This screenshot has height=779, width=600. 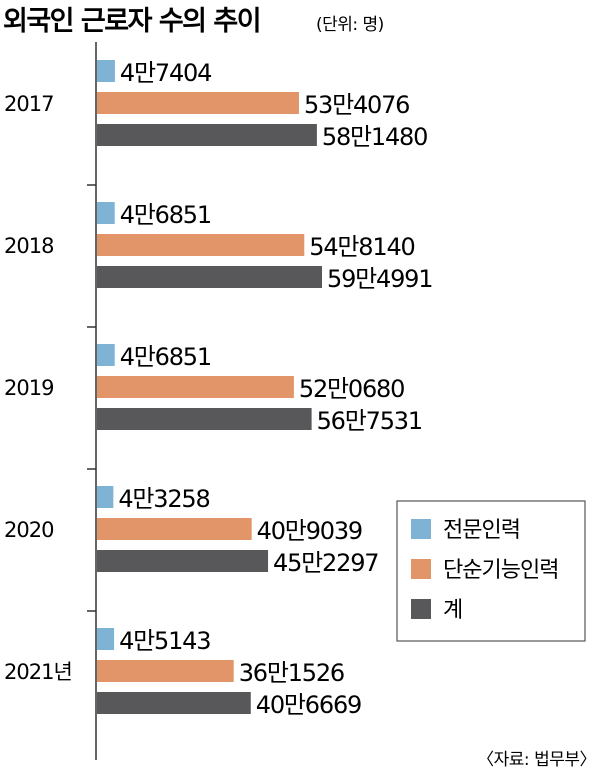 I want to click on data-label: 4만5143, so click(x=164, y=641).